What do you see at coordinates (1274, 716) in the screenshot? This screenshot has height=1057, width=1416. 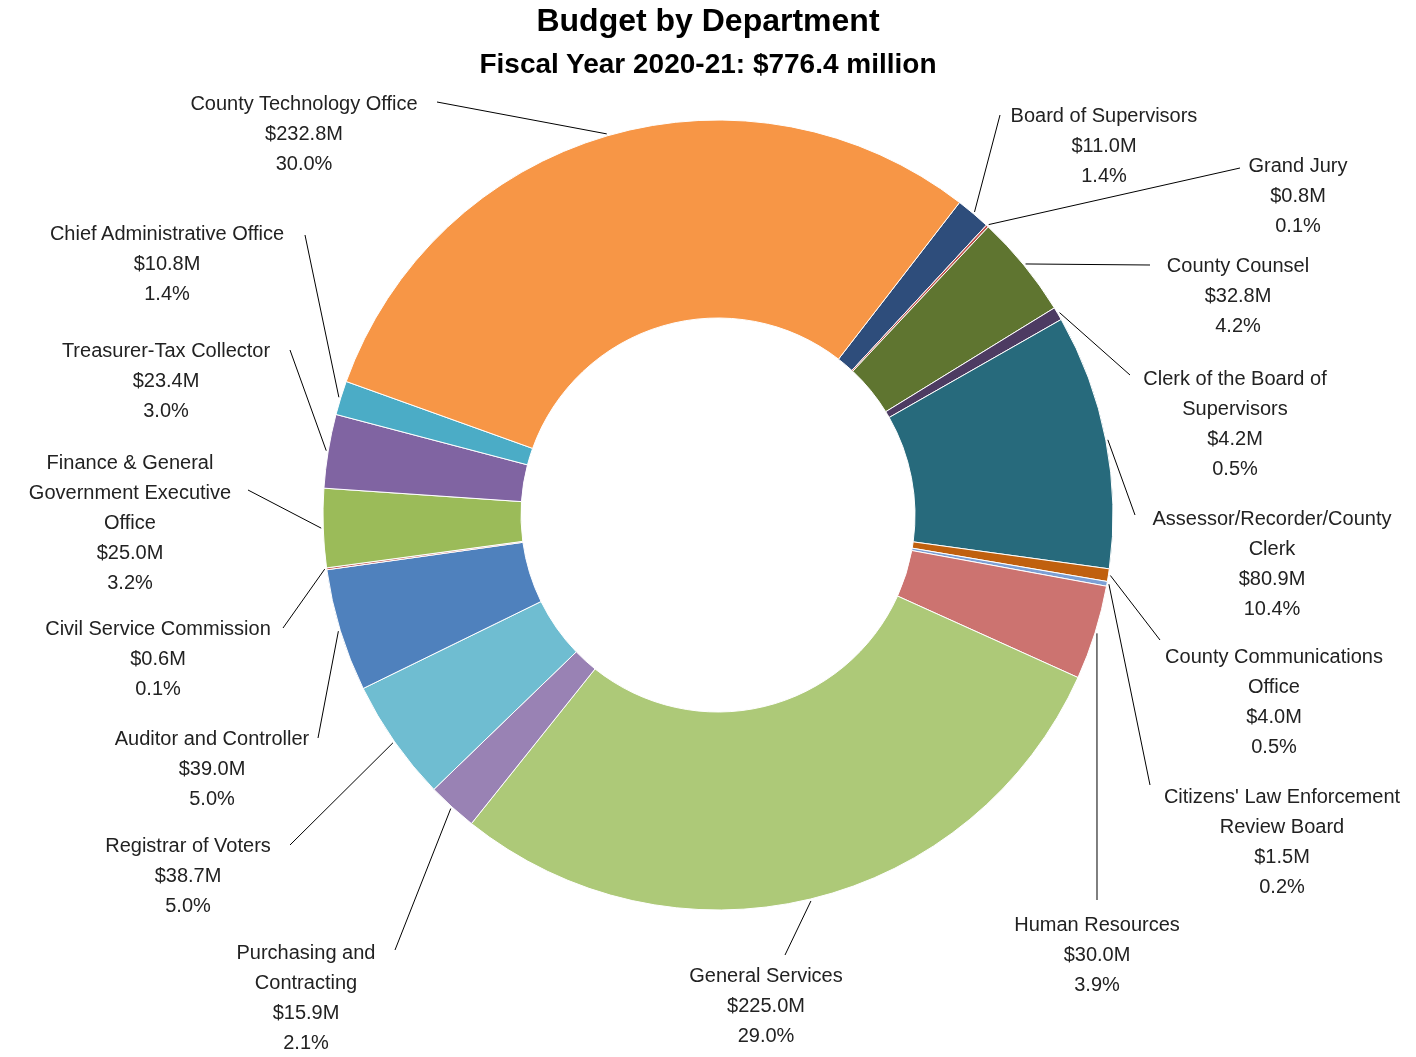 I see `data-label: $4.0M` at bounding box center [1274, 716].